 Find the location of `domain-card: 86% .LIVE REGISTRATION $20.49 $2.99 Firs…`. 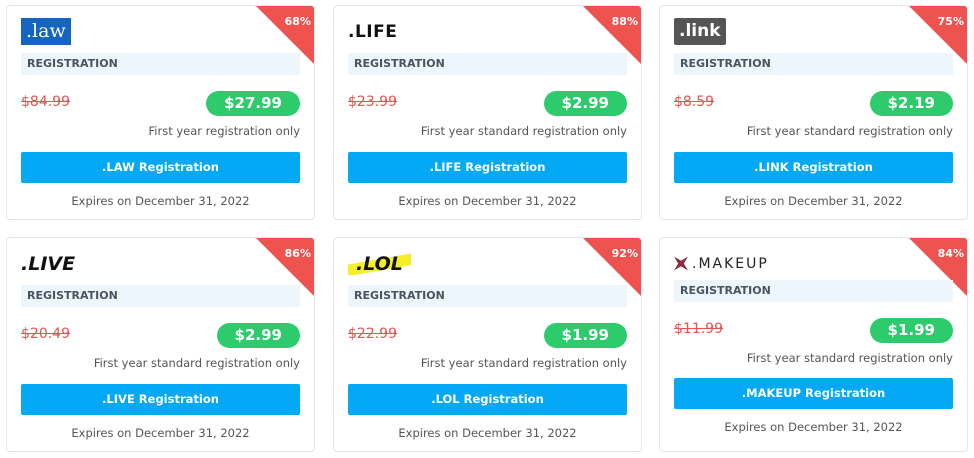

domain-card: 86% .LIVE REGISTRATION $20.49 $2.99 Firs… is located at coordinates (160, 344).